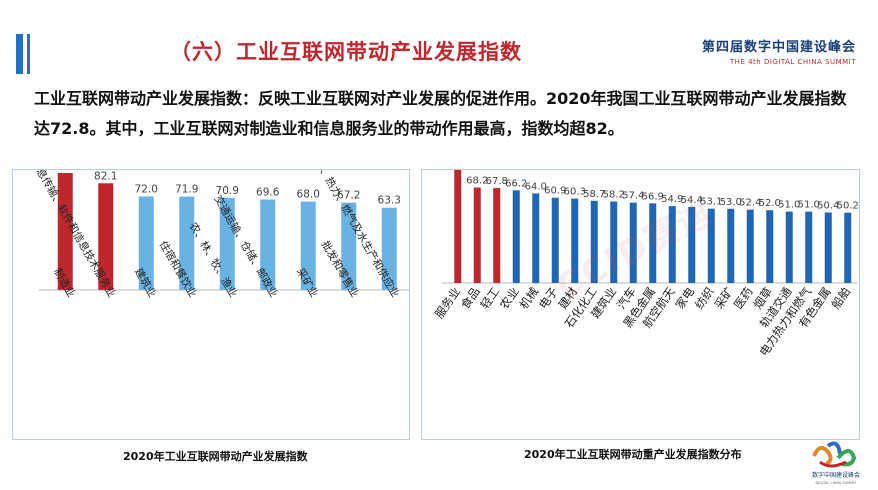 This screenshot has width=878, height=490. I want to click on value-label: 82.1, so click(105, 176).